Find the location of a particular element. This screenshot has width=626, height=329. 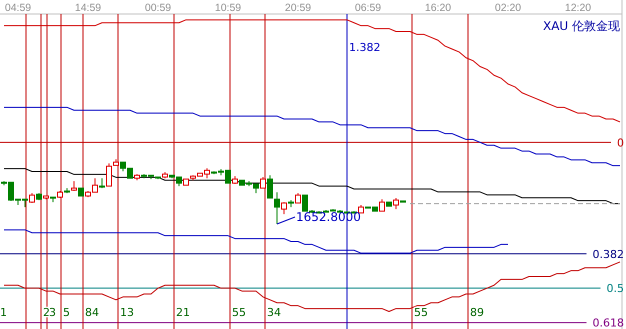

ref-line-label: 0.618 is located at coordinates (608, 322).